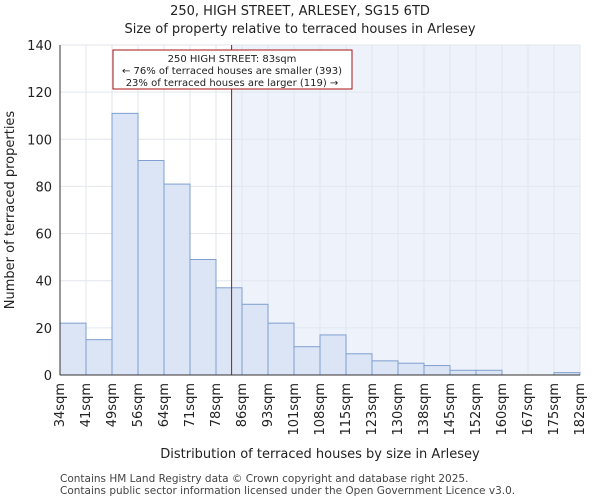 The height and width of the screenshot is (500, 600). Describe the element at coordinates (216, 405) in the screenshot. I see `x-tick-label: 78sqm` at that location.